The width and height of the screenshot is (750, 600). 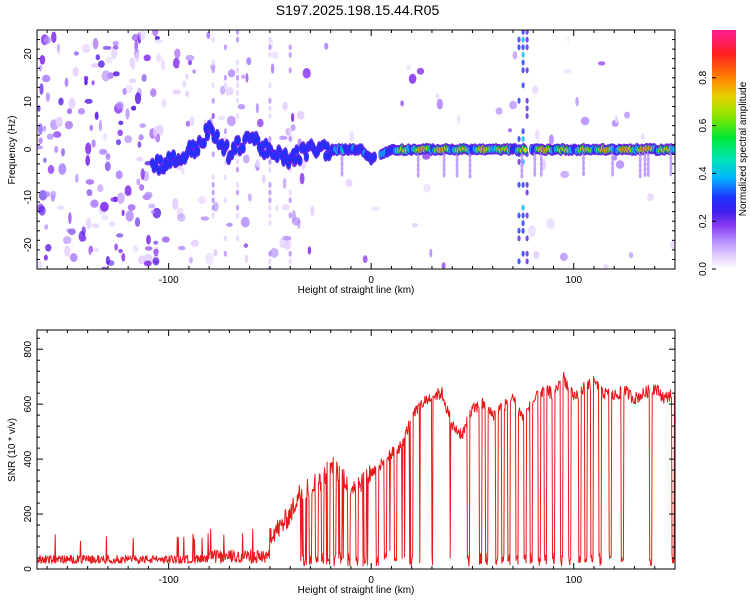 What do you see at coordinates (12, 150) in the screenshot?
I see `spectrogram-y-axis-label: Frequency (Hz)` at bounding box center [12, 150].